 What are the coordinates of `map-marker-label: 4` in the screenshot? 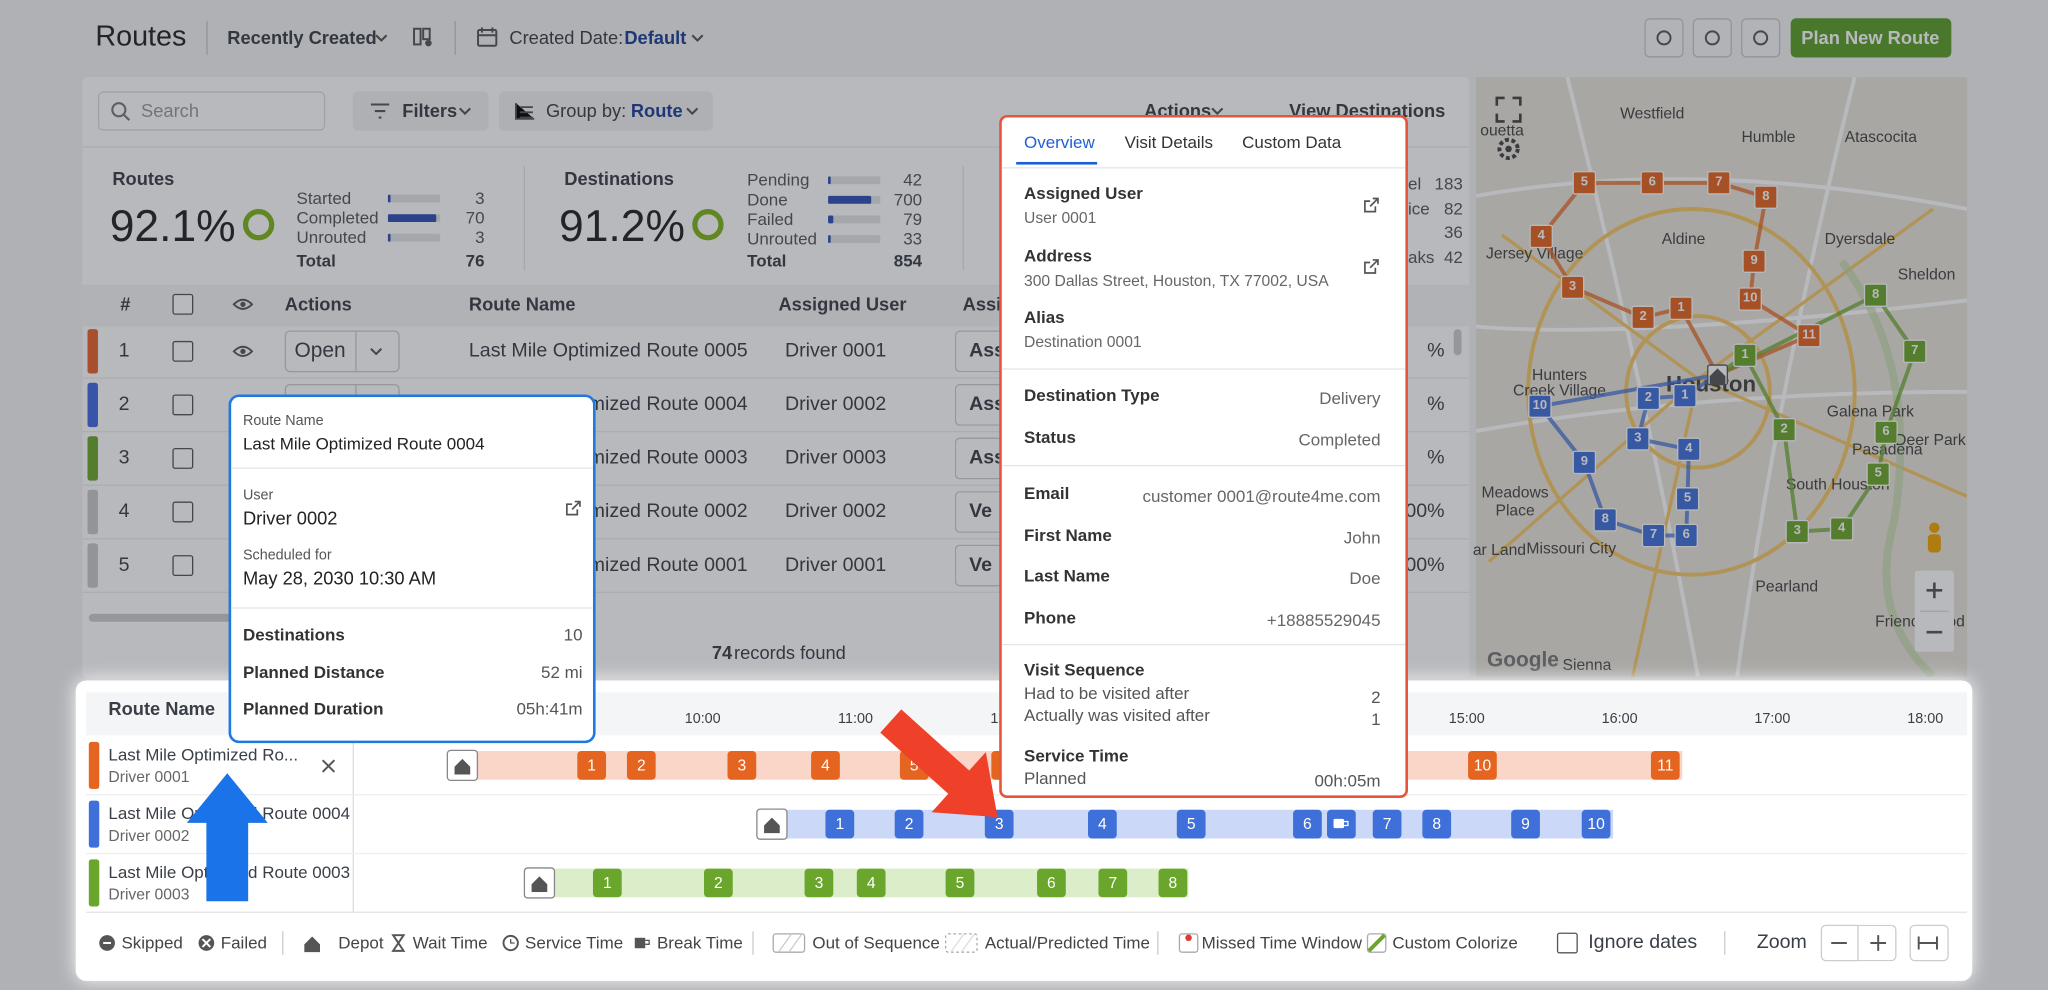 It's located at (1541, 235).